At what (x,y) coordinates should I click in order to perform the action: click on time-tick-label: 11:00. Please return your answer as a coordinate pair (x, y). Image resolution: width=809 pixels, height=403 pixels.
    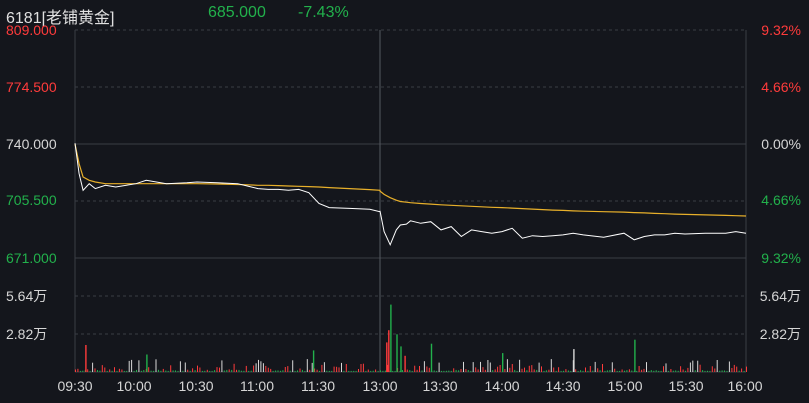
    Looking at the image, I should click on (257, 386).